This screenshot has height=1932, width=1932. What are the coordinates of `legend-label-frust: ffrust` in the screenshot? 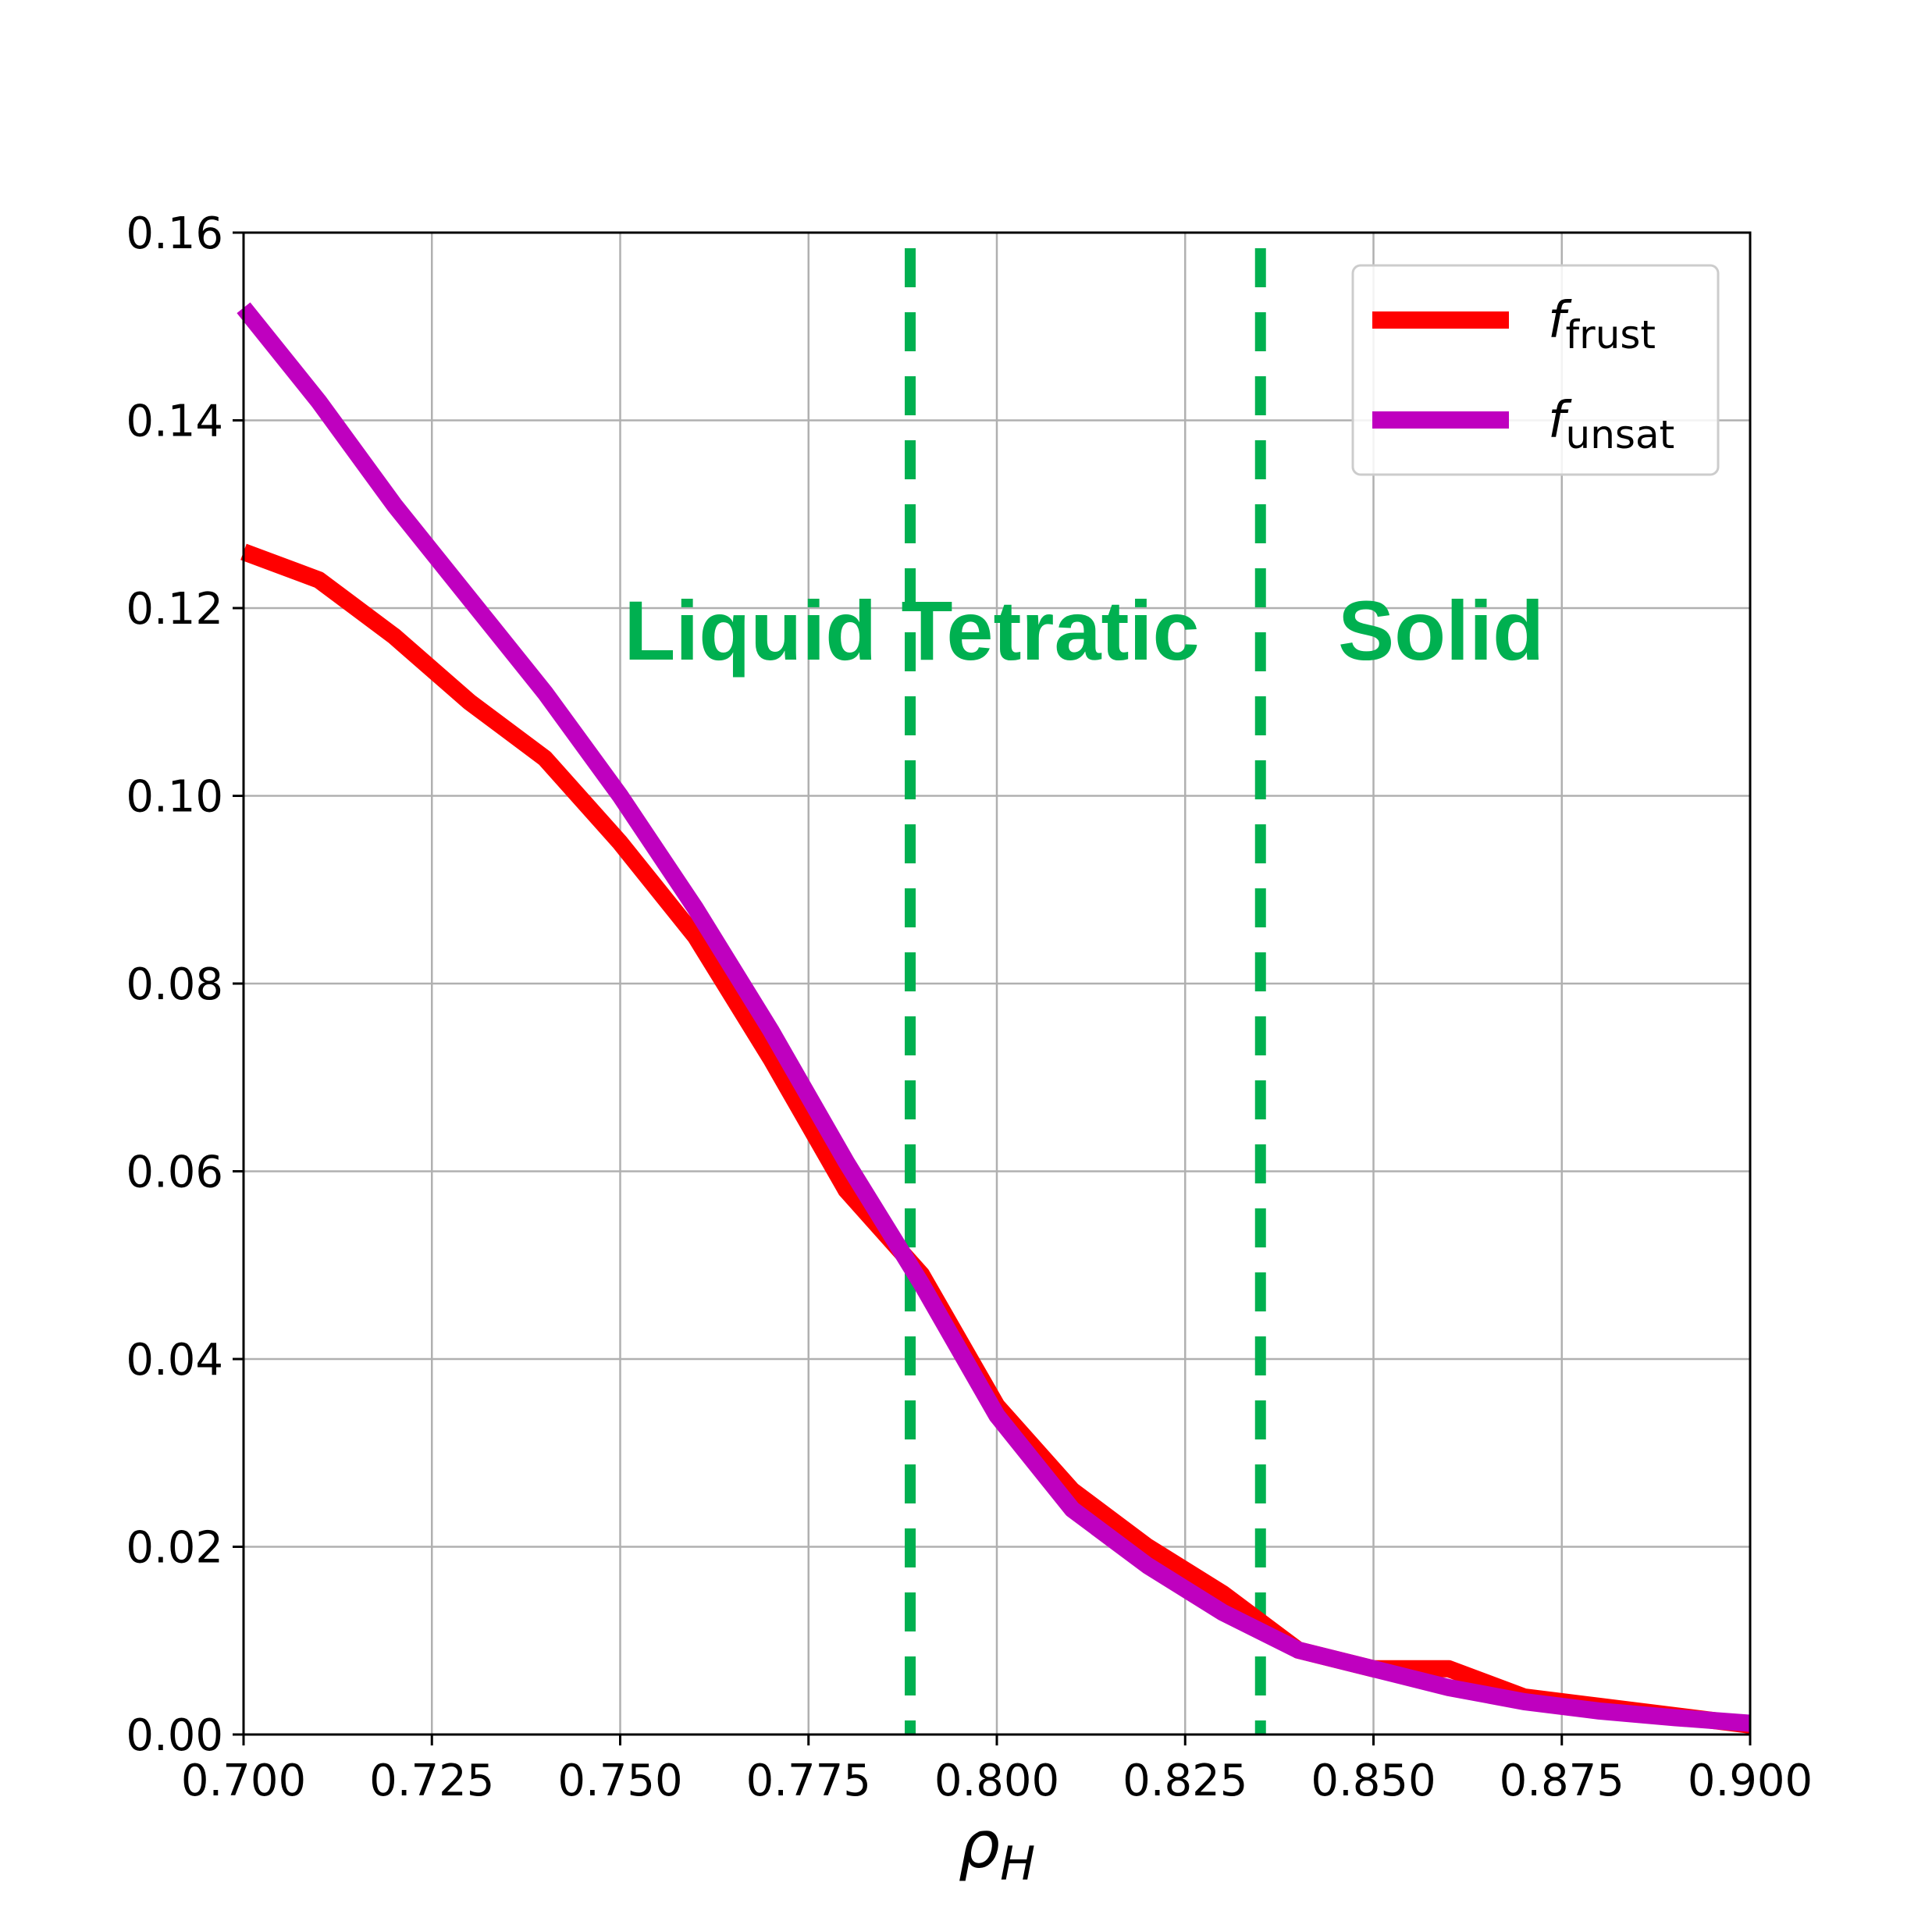 It's located at (1602, 325).